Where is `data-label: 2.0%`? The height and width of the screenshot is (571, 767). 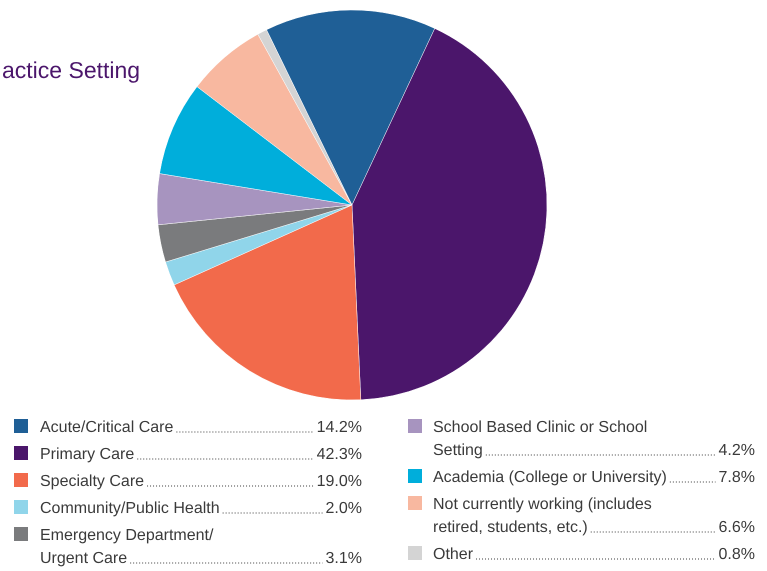 data-label: 2.0% is located at coordinates (344, 508).